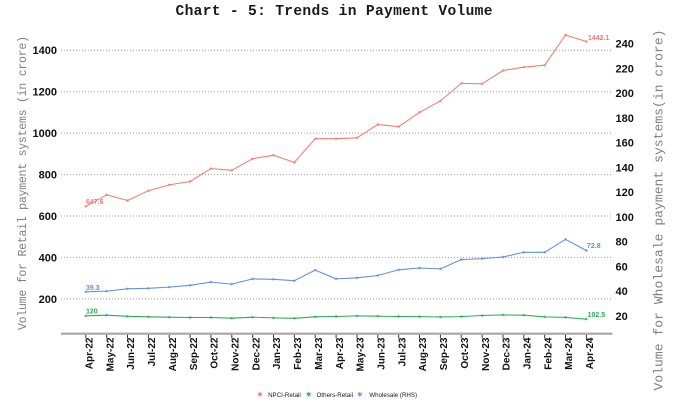 This screenshot has height=417, width=676. What do you see at coordinates (45, 134) in the screenshot?
I see `svg-text: 1000` at bounding box center [45, 134].